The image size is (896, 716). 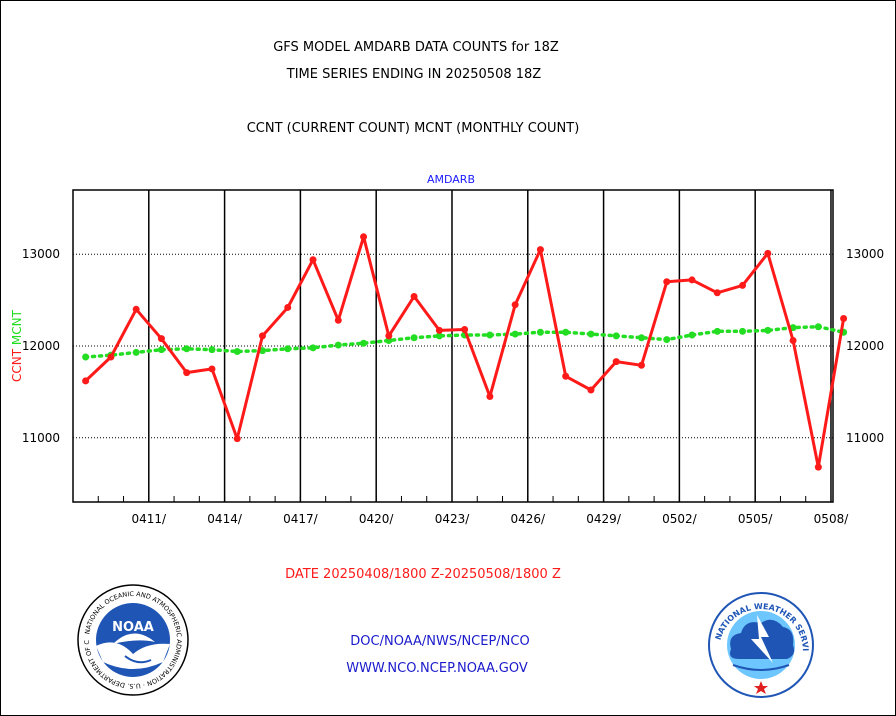 What do you see at coordinates (17, 365) in the screenshot?
I see `y-axis-label-ccnt: CCNT` at bounding box center [17, 365].